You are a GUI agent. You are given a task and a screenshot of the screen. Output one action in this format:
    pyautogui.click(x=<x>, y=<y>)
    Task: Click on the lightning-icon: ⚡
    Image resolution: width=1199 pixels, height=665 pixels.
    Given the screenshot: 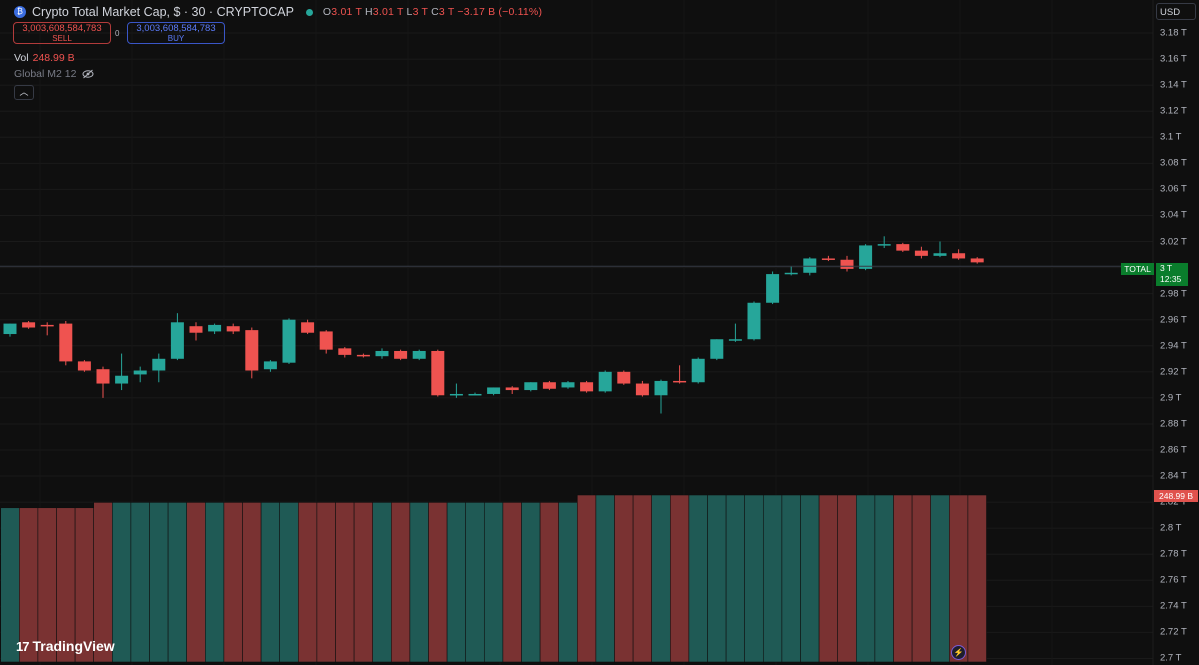 What is the action you would take?
    pyautogui.click(x=958, y=652)
    